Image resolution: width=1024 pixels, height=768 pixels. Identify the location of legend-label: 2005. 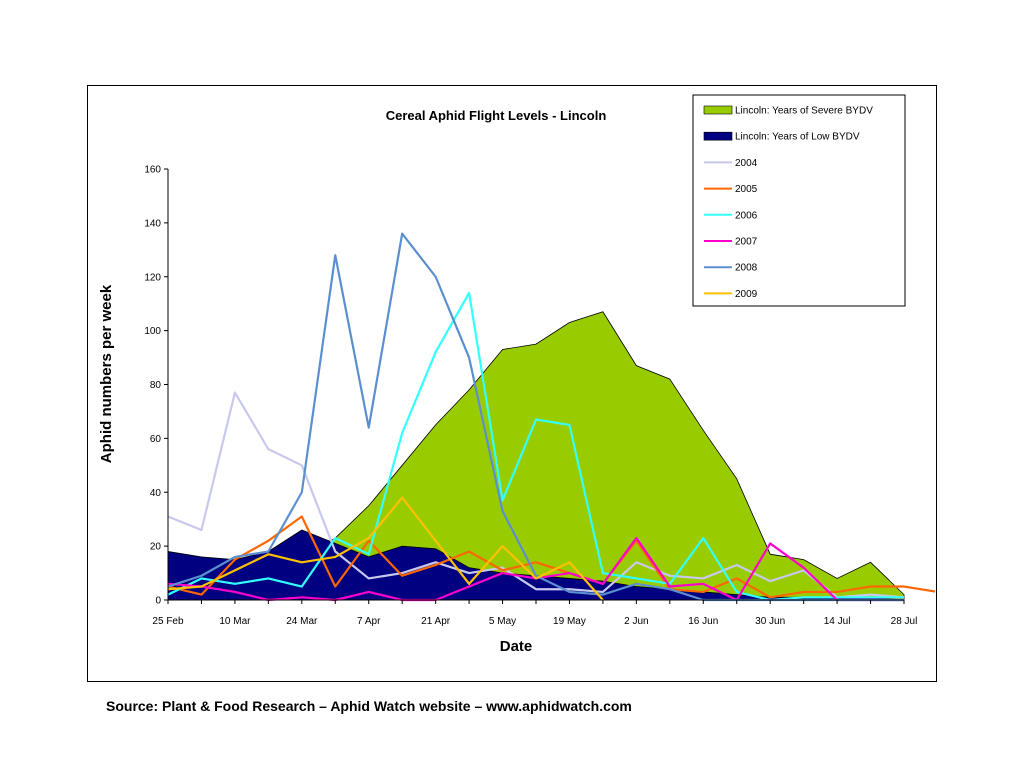
(746, 189).